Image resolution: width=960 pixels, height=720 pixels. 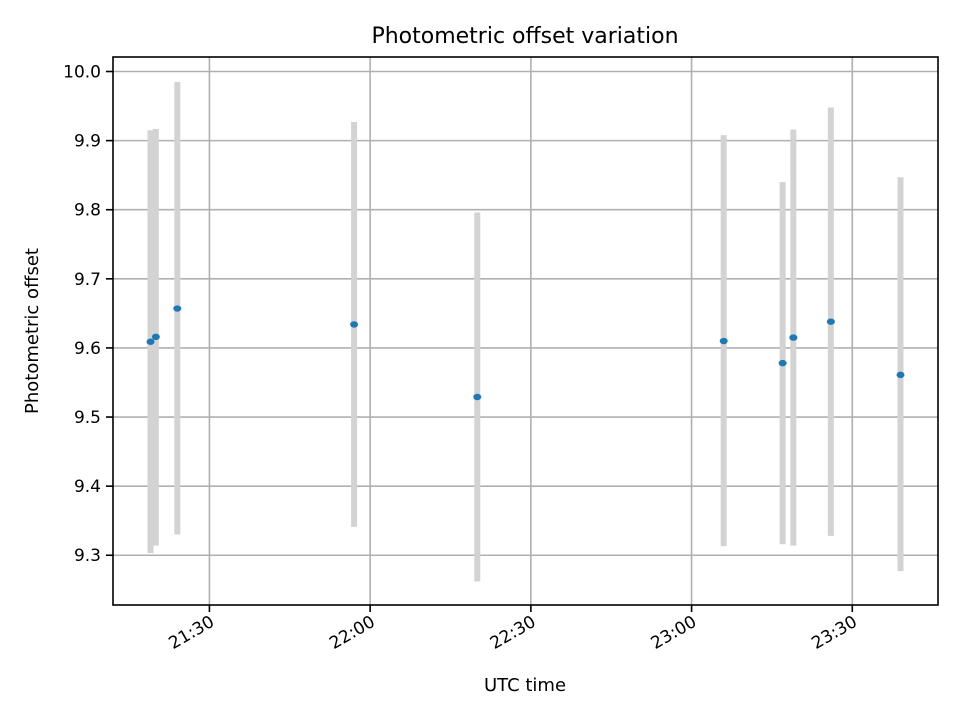 What do you see at coordinates (82, 73) in the screenshot?
I see `y-tick-label: 10.0` at bounding box center [82, 73].